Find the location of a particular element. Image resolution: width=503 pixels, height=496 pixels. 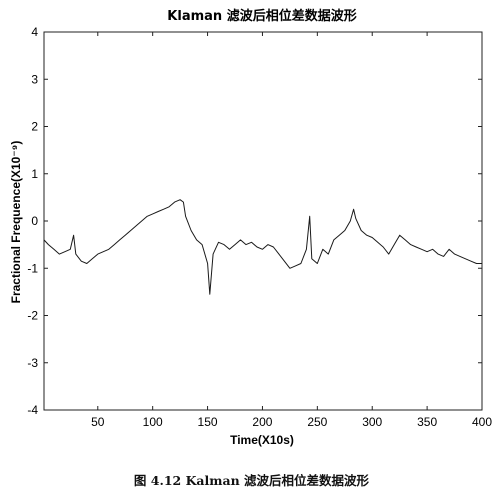

y-tick-label: -3 is located at coordinates (32, 363).